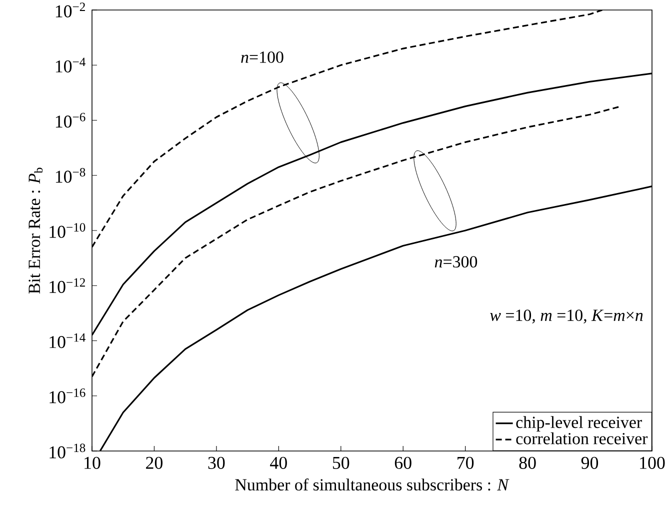  I want to click on x-tick-label: 30, so click(216, 462).